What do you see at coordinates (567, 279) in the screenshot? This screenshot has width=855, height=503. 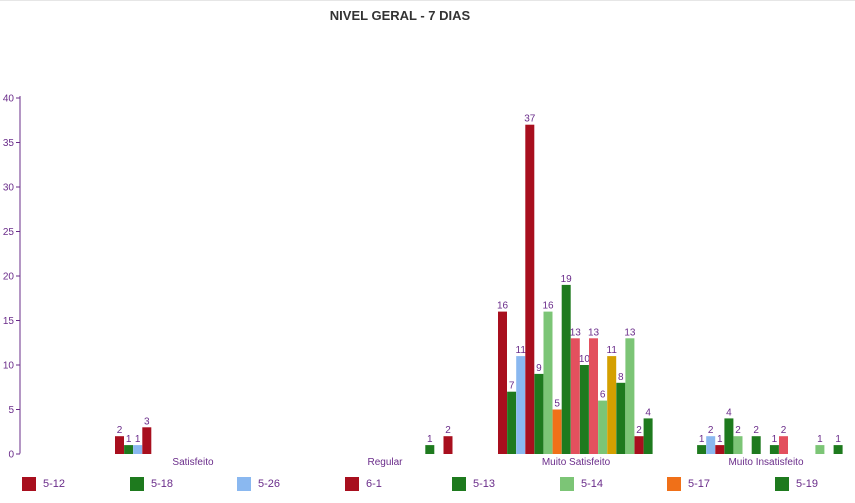 I see `data-label: 19` at bounding box center [567, 279].